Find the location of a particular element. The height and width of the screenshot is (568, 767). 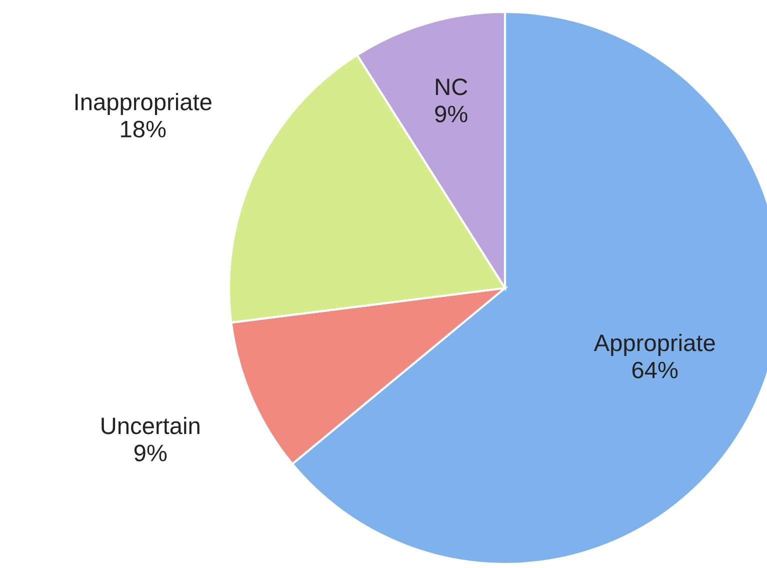

slice-label: Inappropriate is located at coordinates (144, 104).